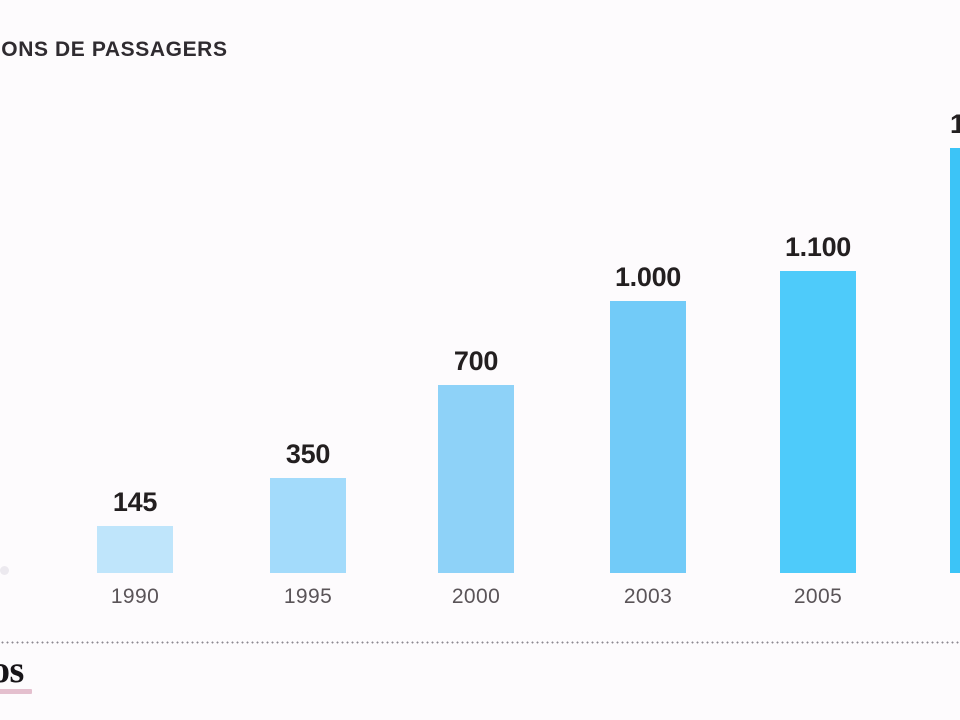  Describe the element at coordinates (16, 691) in the screenshot. I see `brand-logo-underline` at that location.